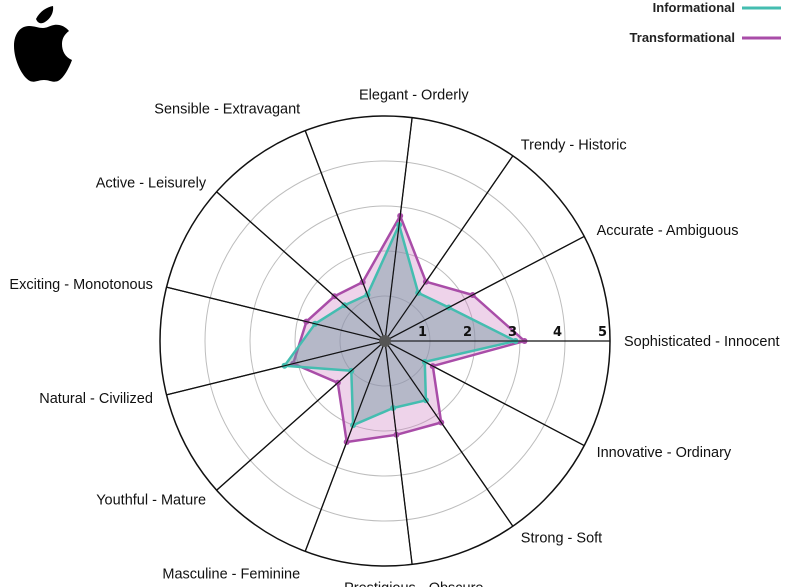 Image resolution: width=800 pixels, height=587 pixels. What do you see at coordinates (664, 453) in the screenshot?
I see `axis-label: Innovative - Ordinary` at bounding box center [664, 453].